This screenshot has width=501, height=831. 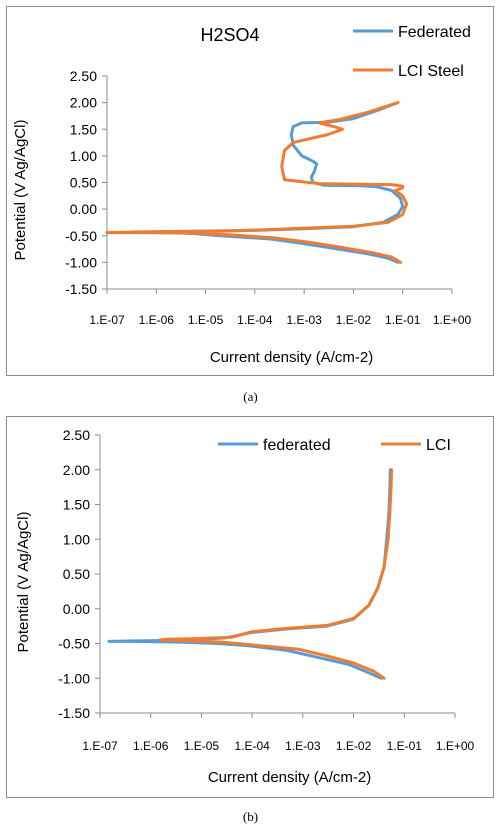 I want to click on caption-a: (a), so click(x=250, y=396).